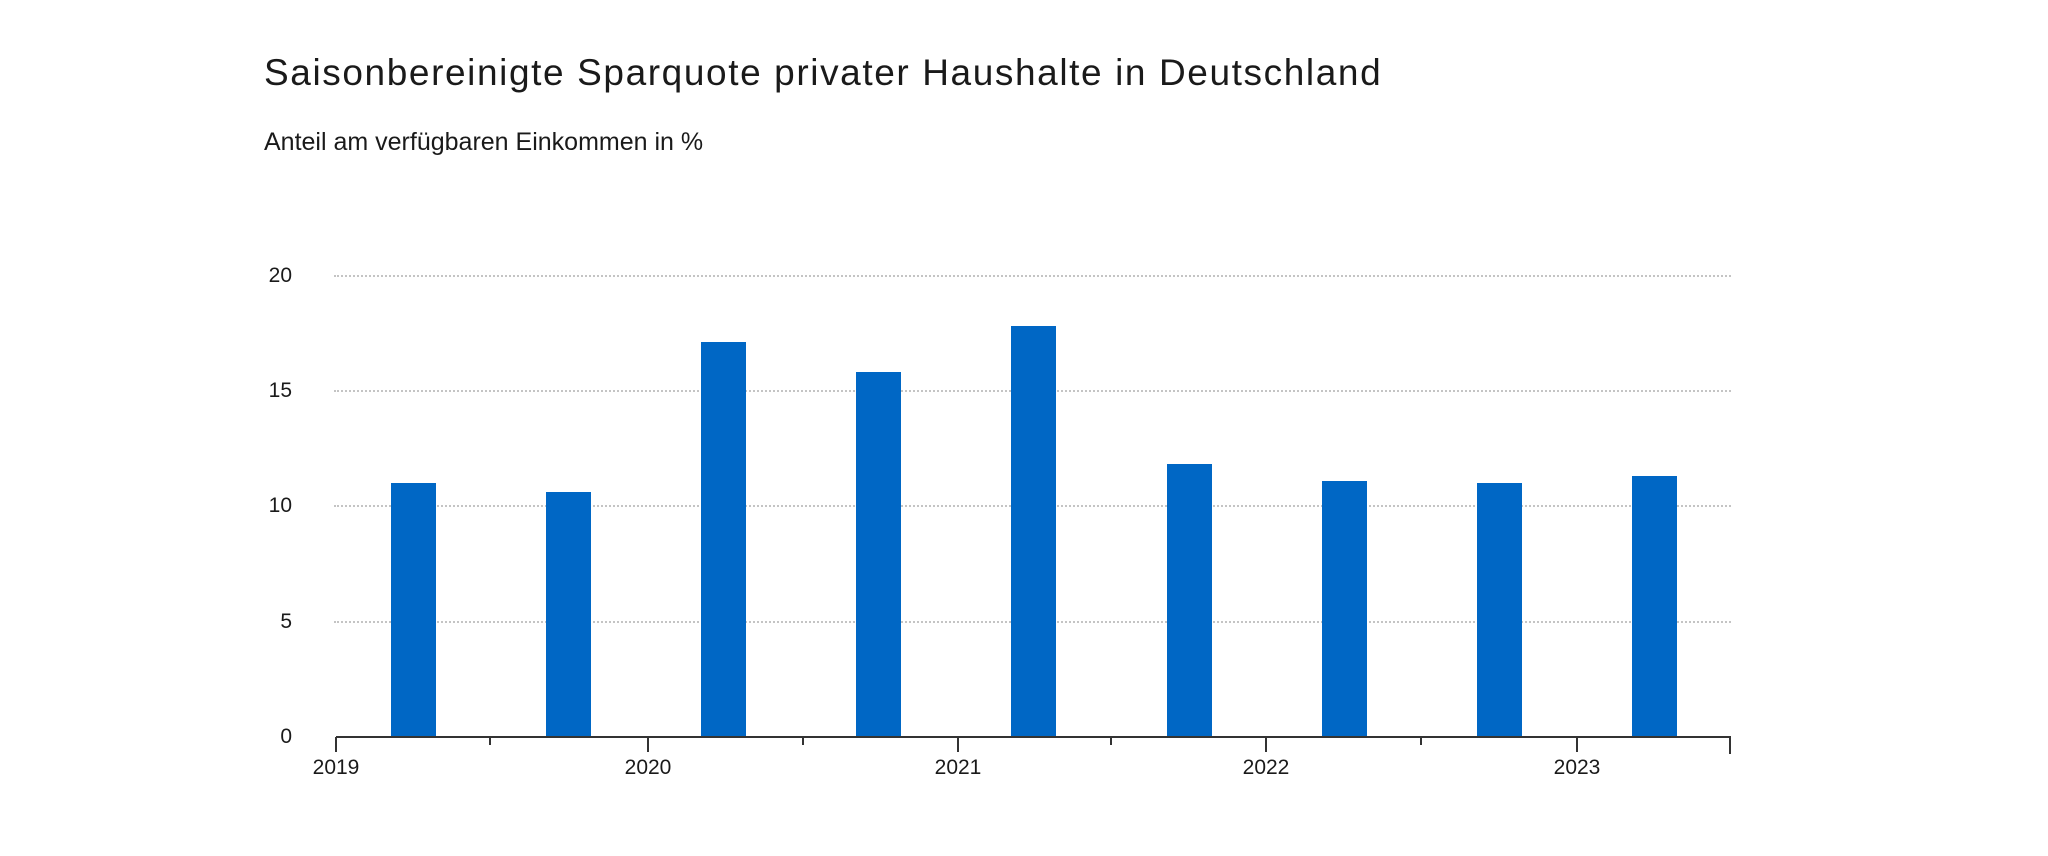 The image size is (2048, 856). Describe the element at coordinates (1033, 737) in the screenshot. I see `x-axis-line` at that location.